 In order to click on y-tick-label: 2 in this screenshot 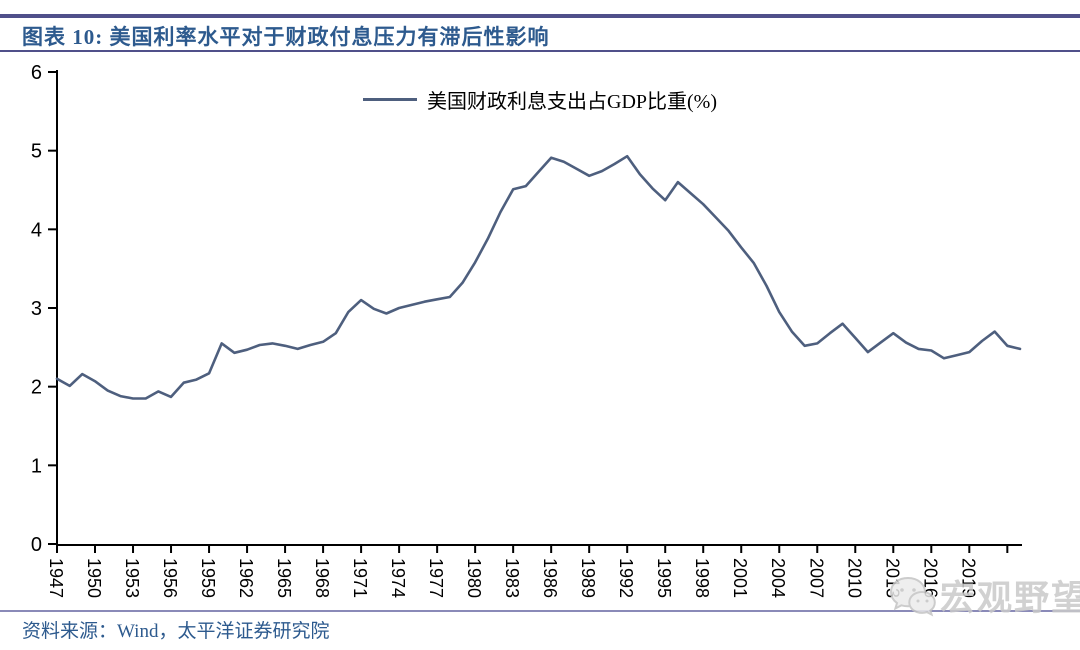, I will do `click(36, 388)`.